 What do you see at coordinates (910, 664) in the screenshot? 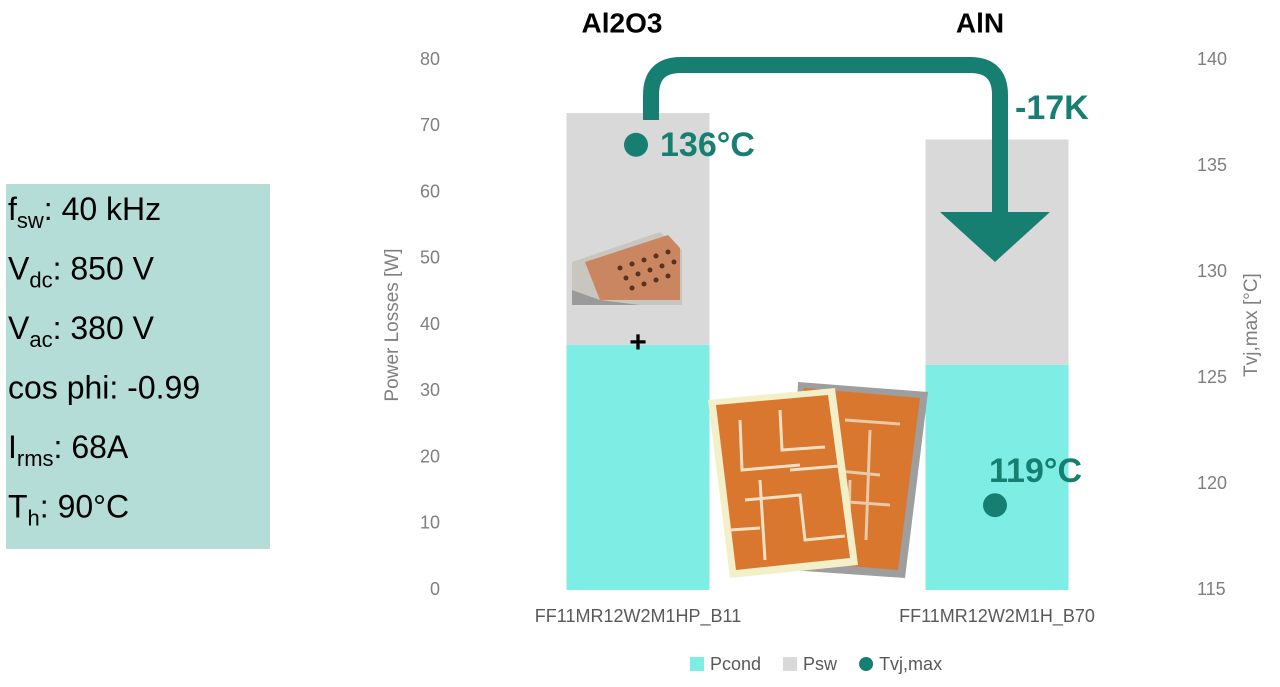
I see `legend-label: Tvj,max` at bounding box center [910, 664].